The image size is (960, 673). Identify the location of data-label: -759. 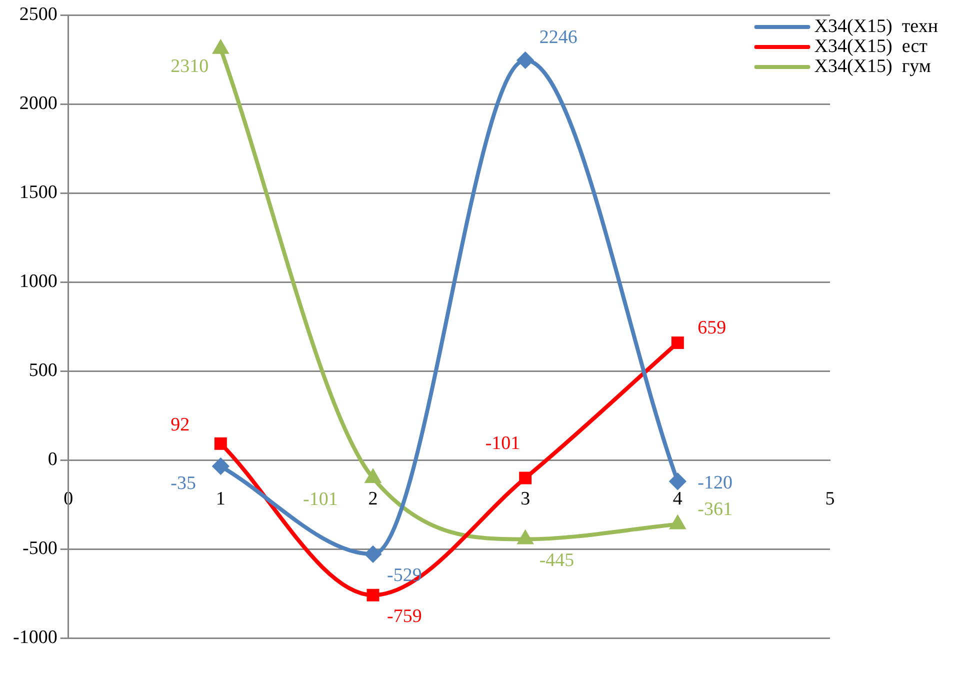
(404, 617).